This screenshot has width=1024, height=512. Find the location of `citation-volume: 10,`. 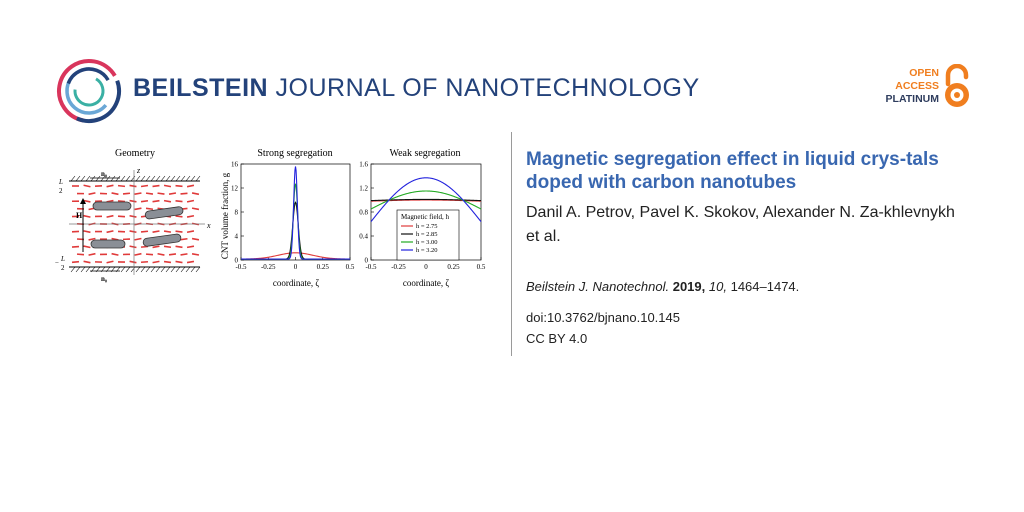

citation-volume: 10, is located at coordinates (717, 286).